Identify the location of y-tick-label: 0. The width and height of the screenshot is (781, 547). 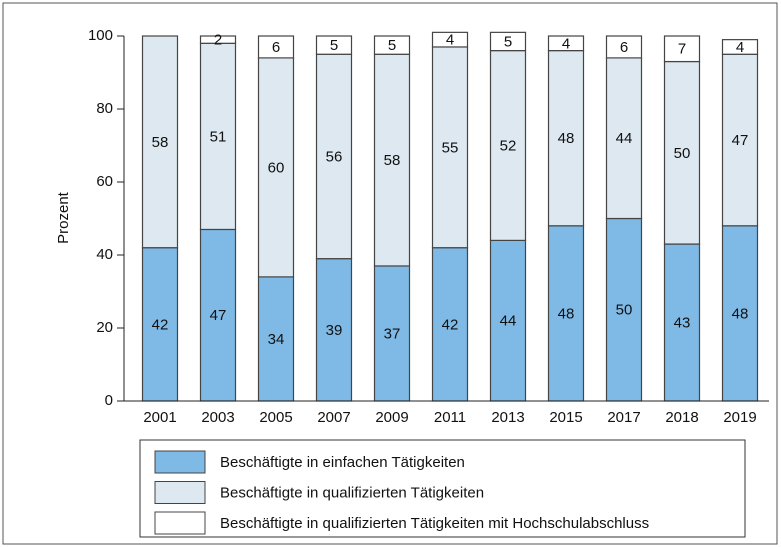
(109, 400).